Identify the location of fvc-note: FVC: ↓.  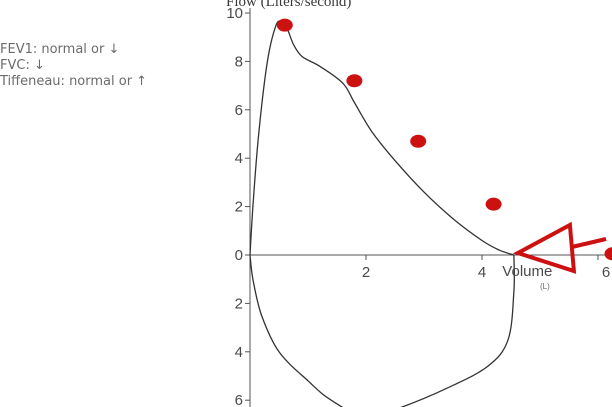
(22, 65).